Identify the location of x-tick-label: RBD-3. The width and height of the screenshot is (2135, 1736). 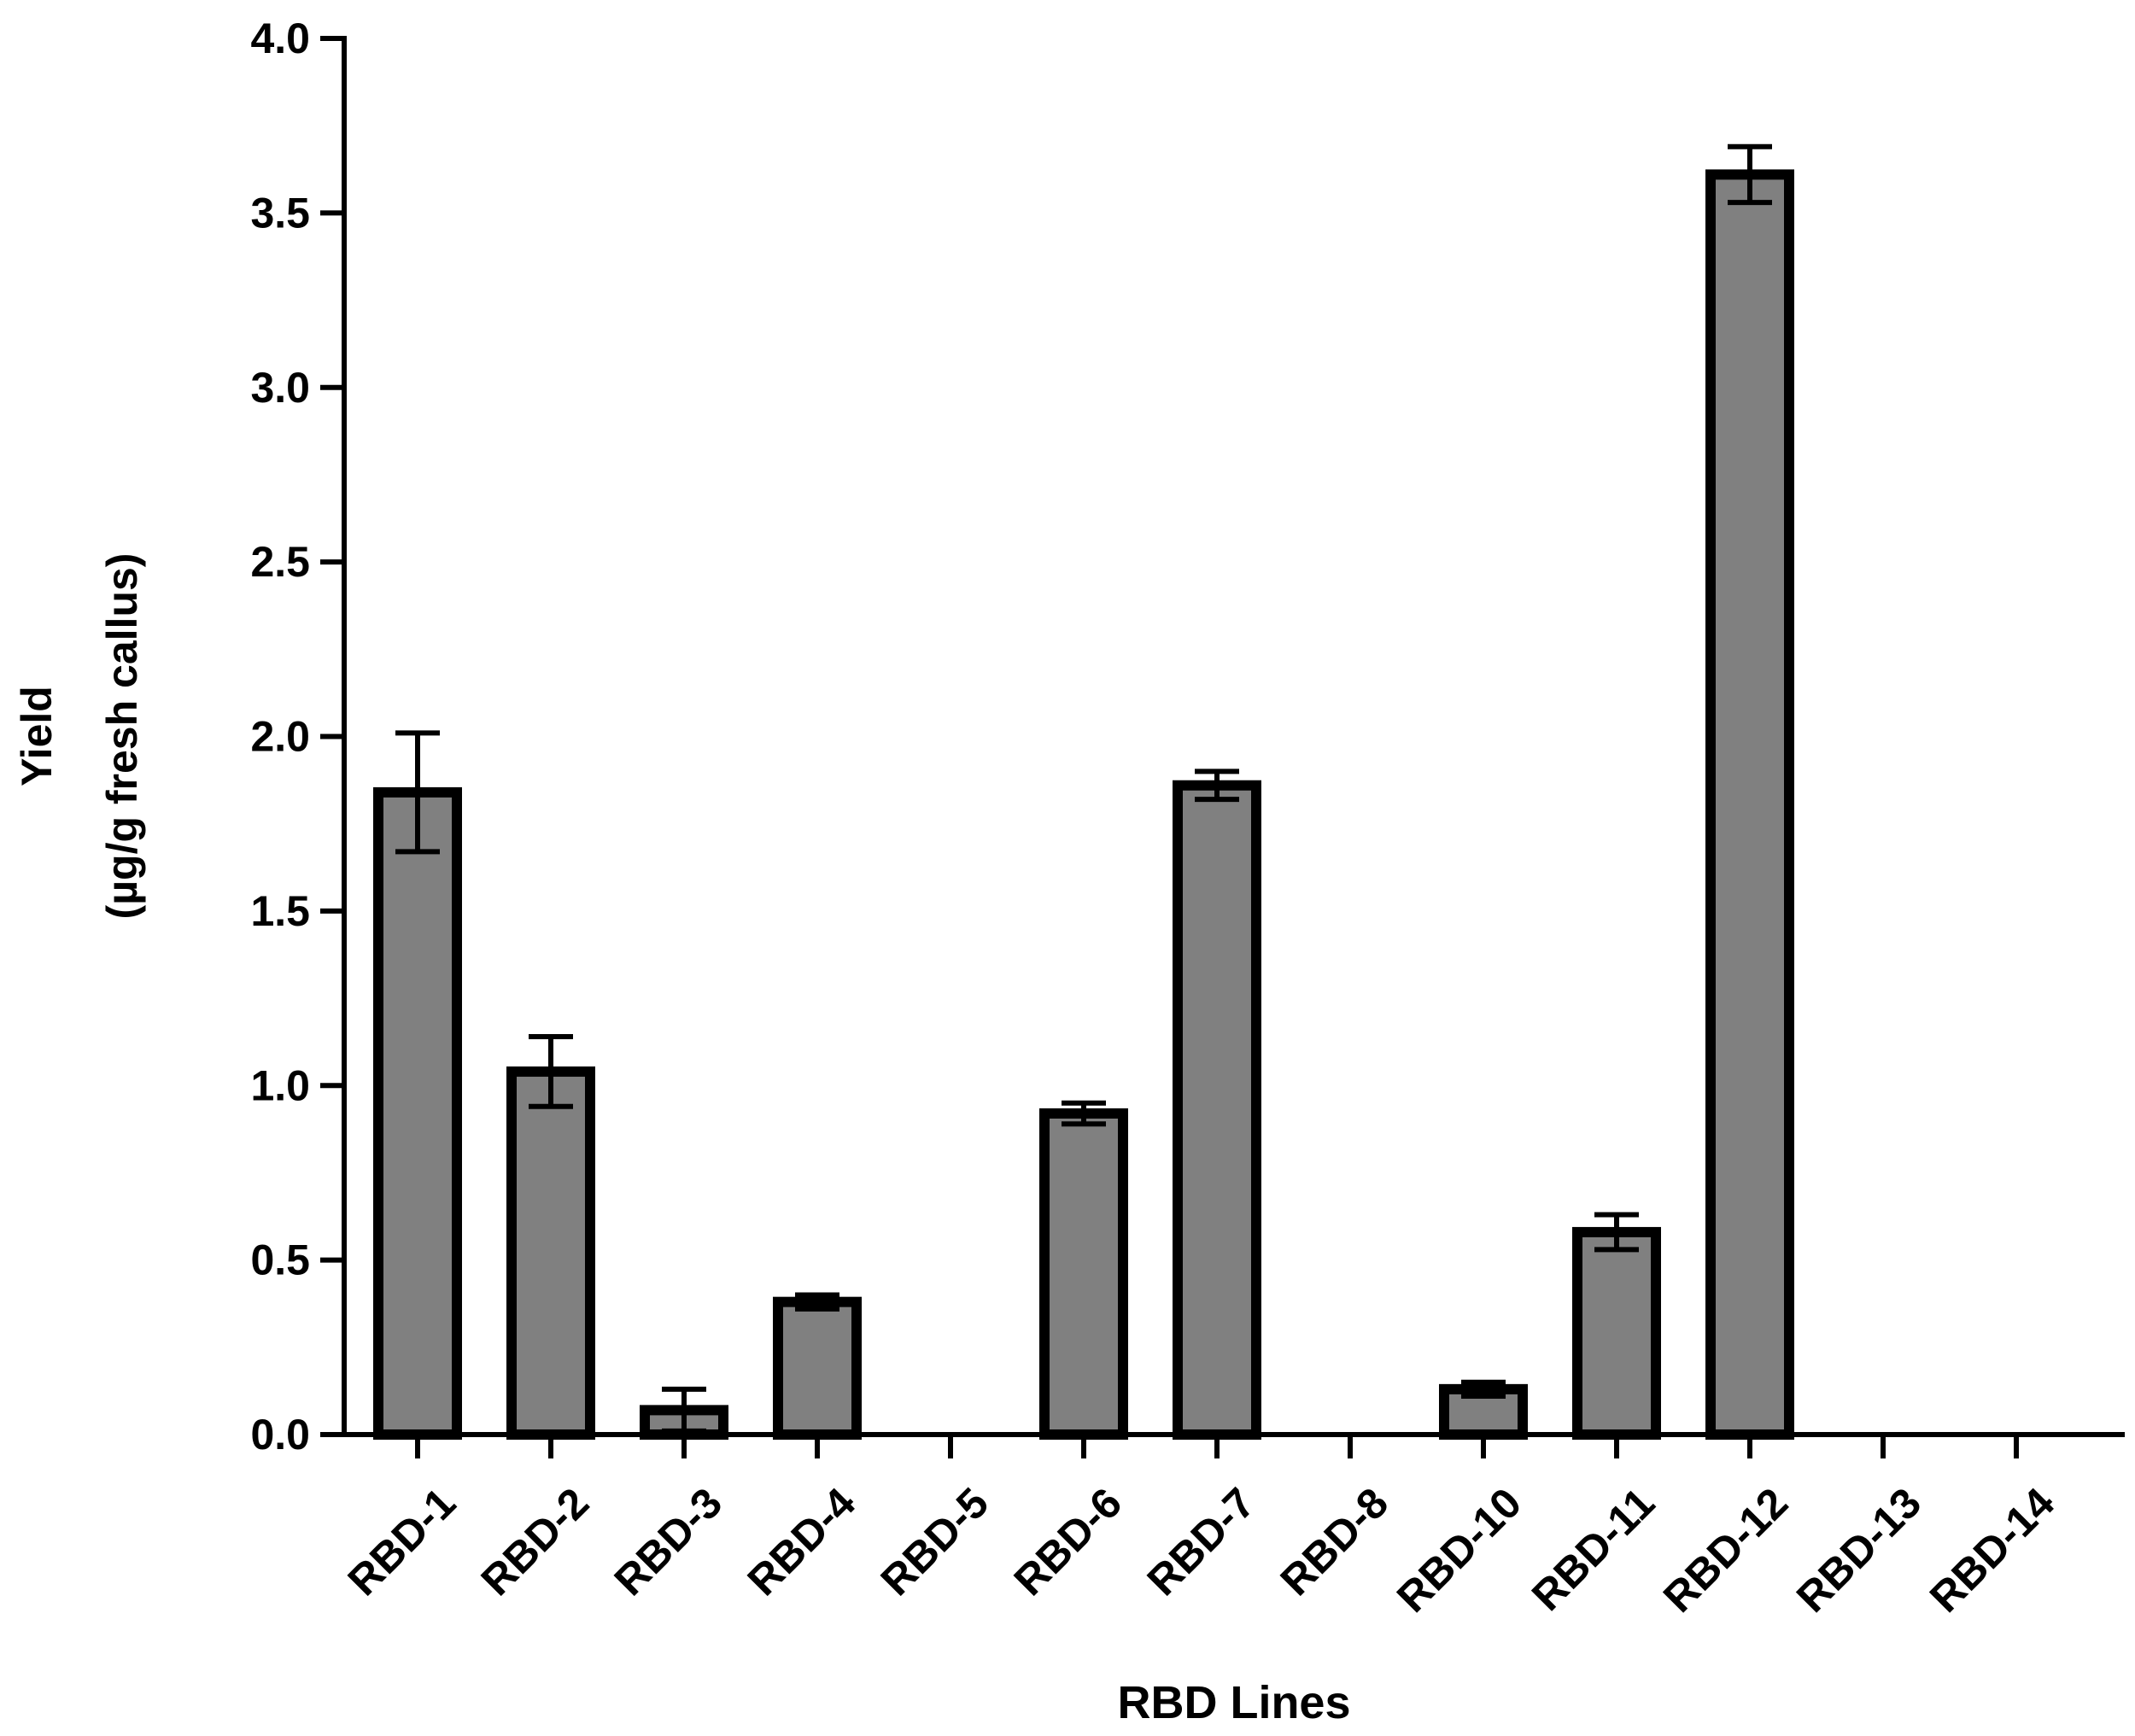
(668, 1542).